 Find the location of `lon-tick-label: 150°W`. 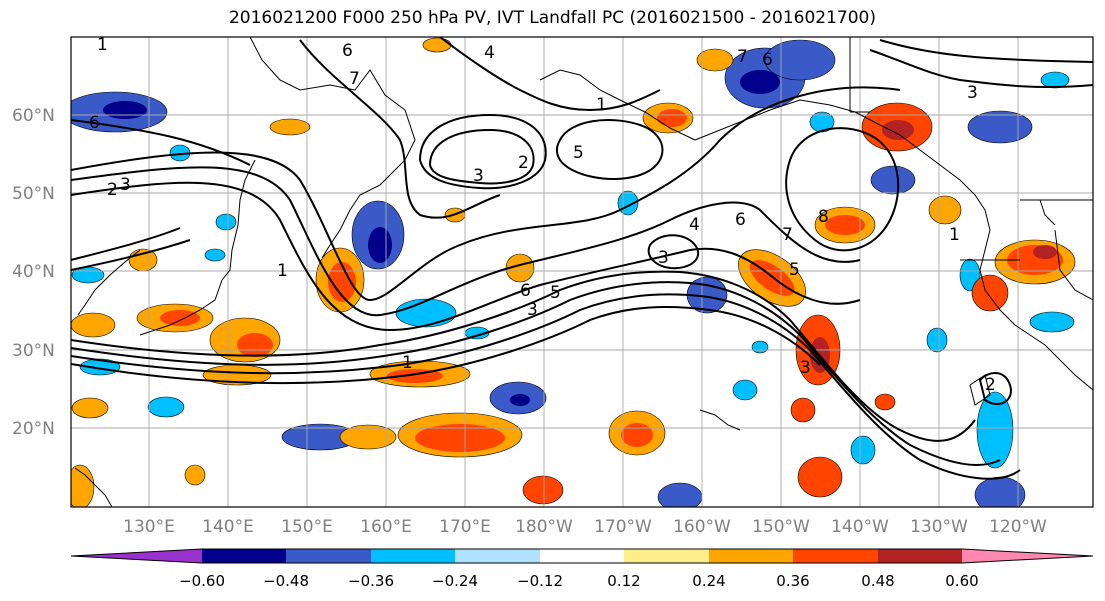

lon-tick-label: 150°W is located at coordinates (781, 527).